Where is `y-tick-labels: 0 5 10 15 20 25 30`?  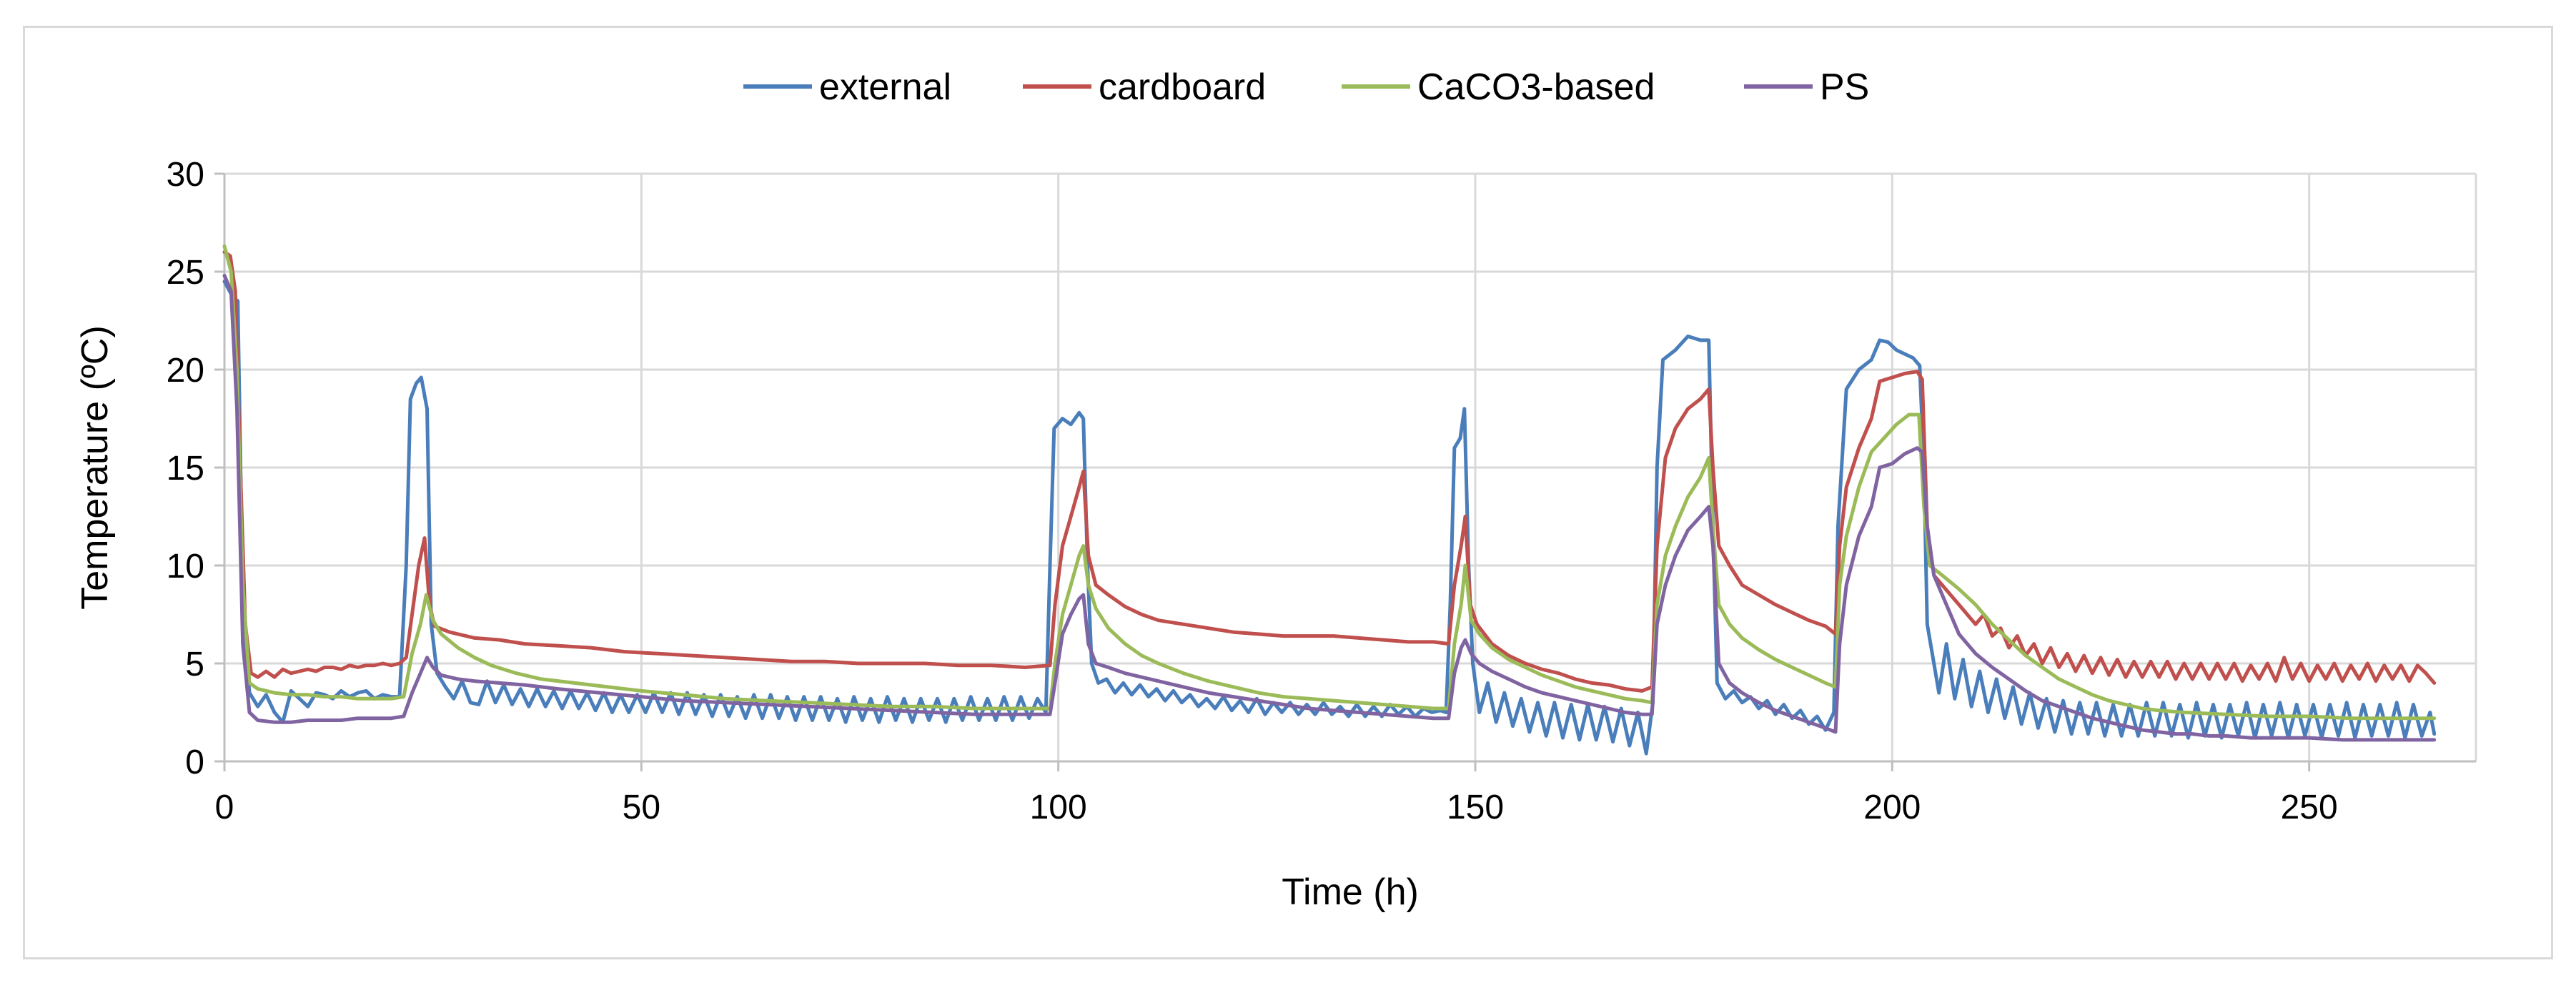 y-tick-labels: 0 5 10 15 20 25 30 is located at coordinates (186, 469).